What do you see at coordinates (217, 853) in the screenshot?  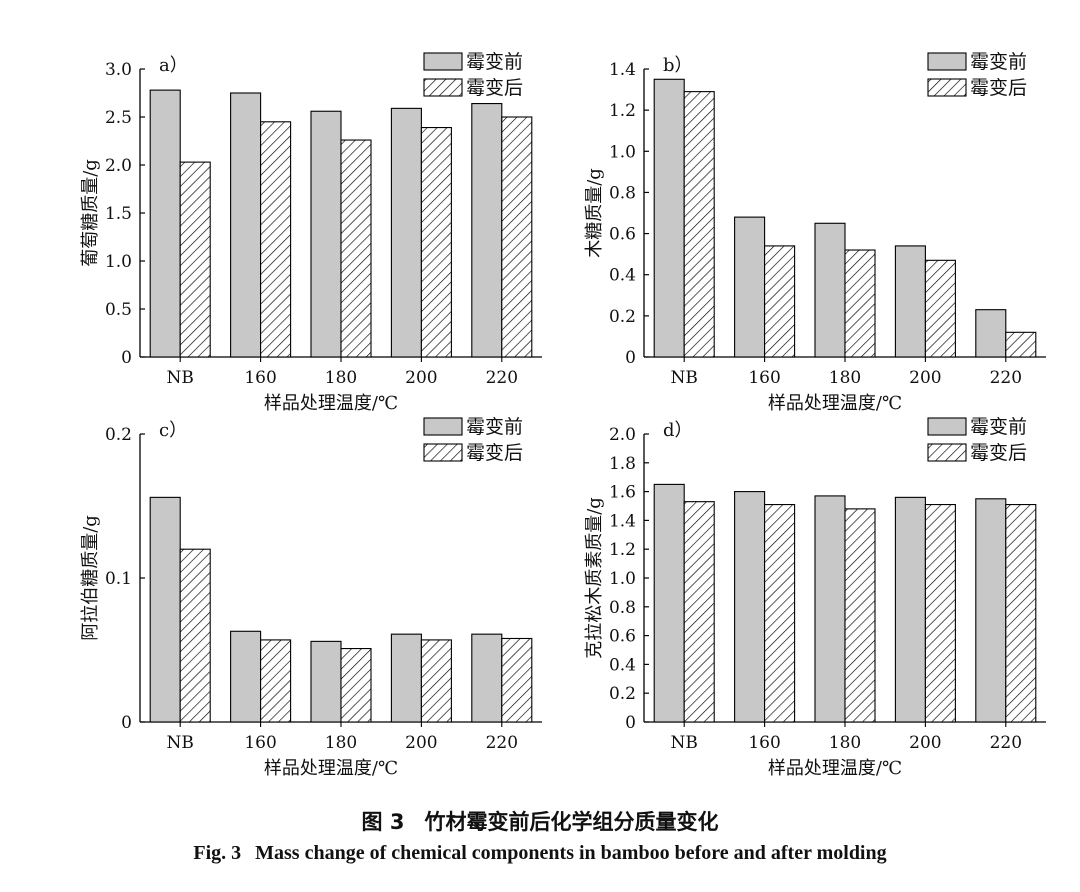 I see `figure-number-en: Fig. 3` at bounding box center [217, 853].